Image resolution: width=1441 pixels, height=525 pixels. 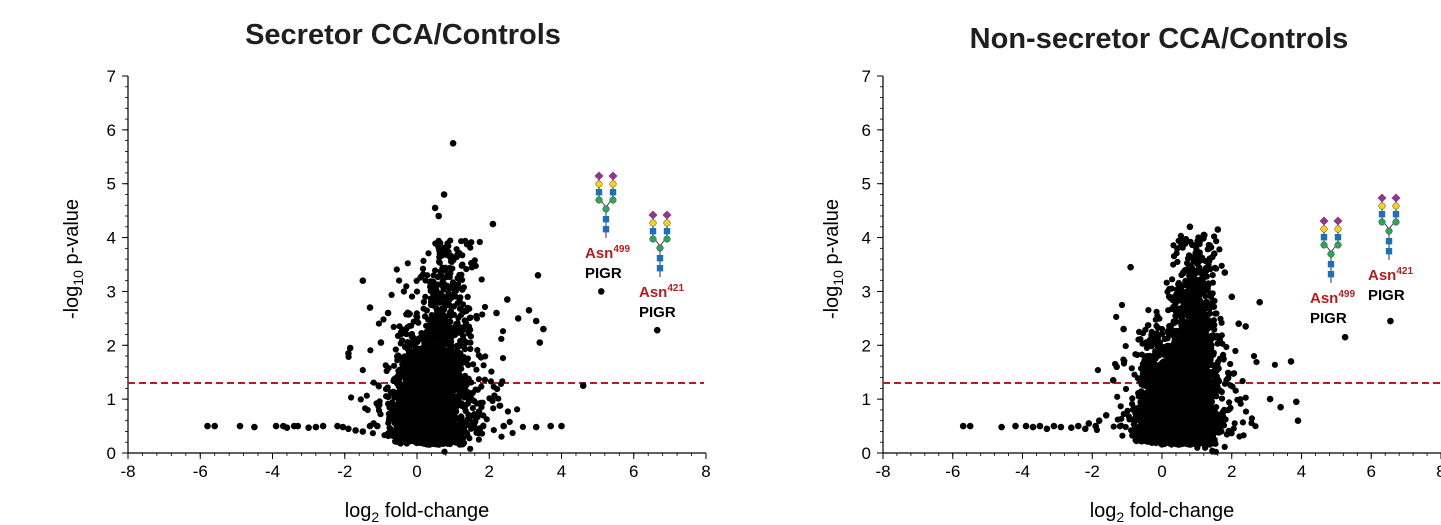 I want to click on x-axis-label: log2 fold-change, so click(x=417, y=512).